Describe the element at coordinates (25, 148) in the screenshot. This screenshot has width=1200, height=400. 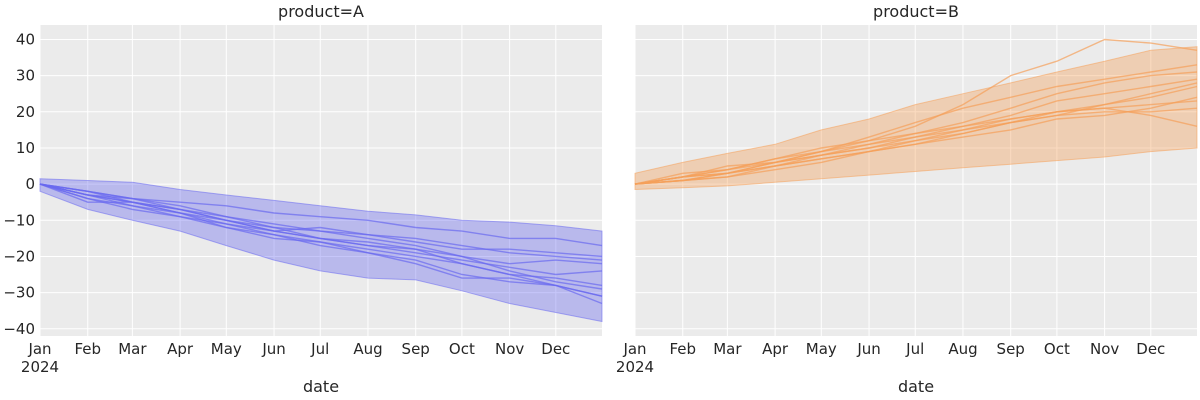
I see `y-tick-label: 10` at that location.